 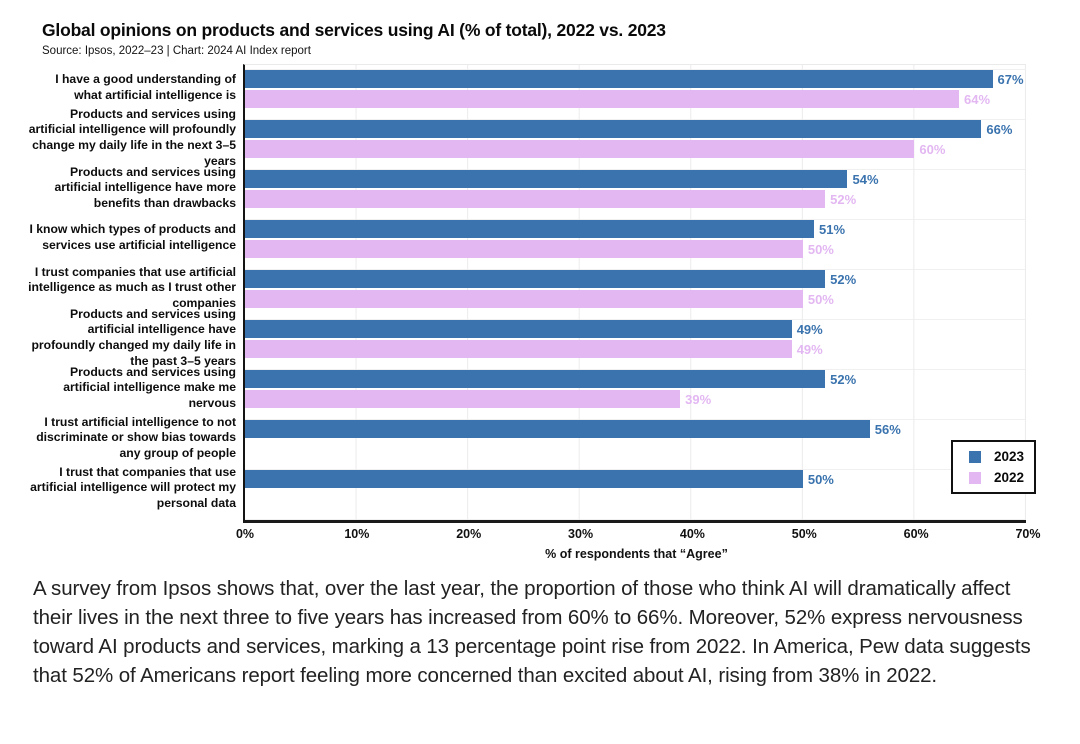 I want to click on bar-group: 52% 50%, so click(x=635, y=295).